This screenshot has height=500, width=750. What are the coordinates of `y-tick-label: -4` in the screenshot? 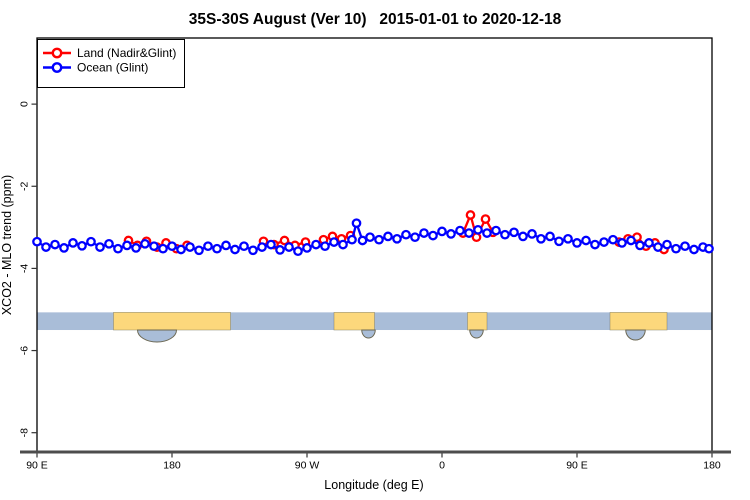 It's located at (25, 268).